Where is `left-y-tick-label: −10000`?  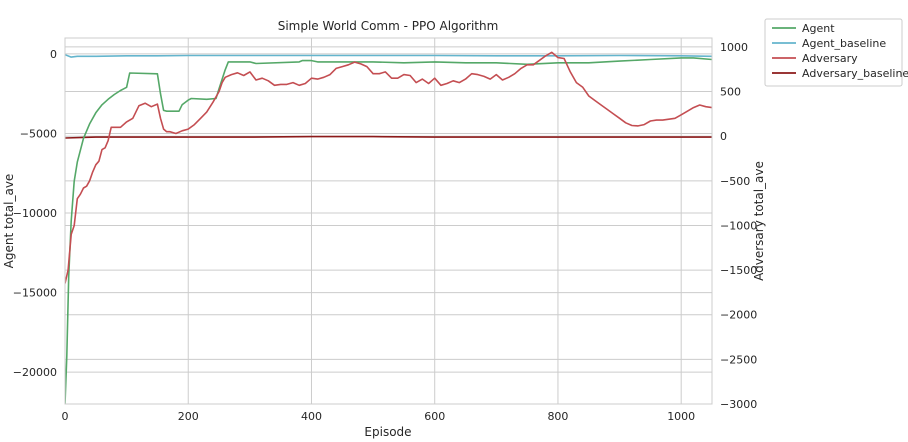
left-y-tick-label: −10000 is located at coordinates (35, 213).